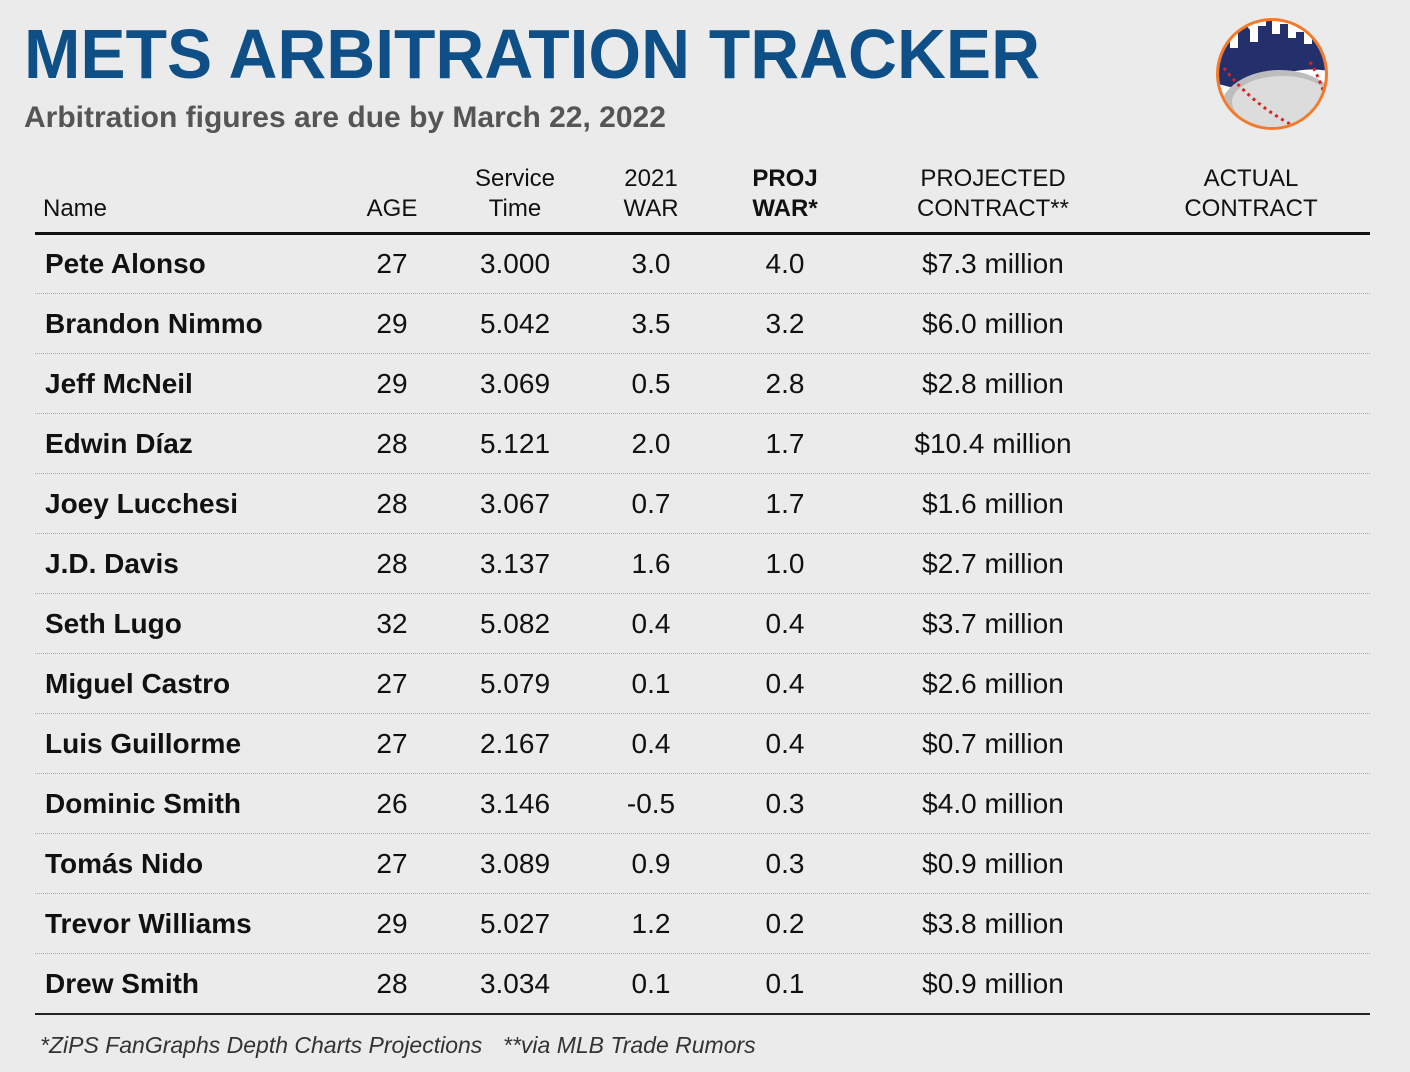 Image resolution: width=1410 pixels, height=1072 pixels. What do you see at coordinates (515, 983) in the screenshot?
I see `cell: 3.034` at bounding box center [515, 983].